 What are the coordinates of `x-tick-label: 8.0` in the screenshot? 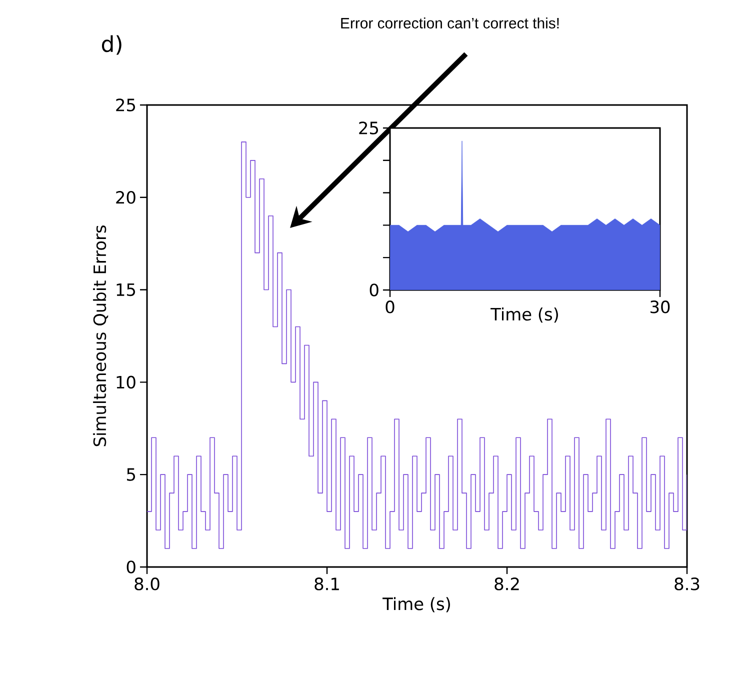 It's located at (147, 584).